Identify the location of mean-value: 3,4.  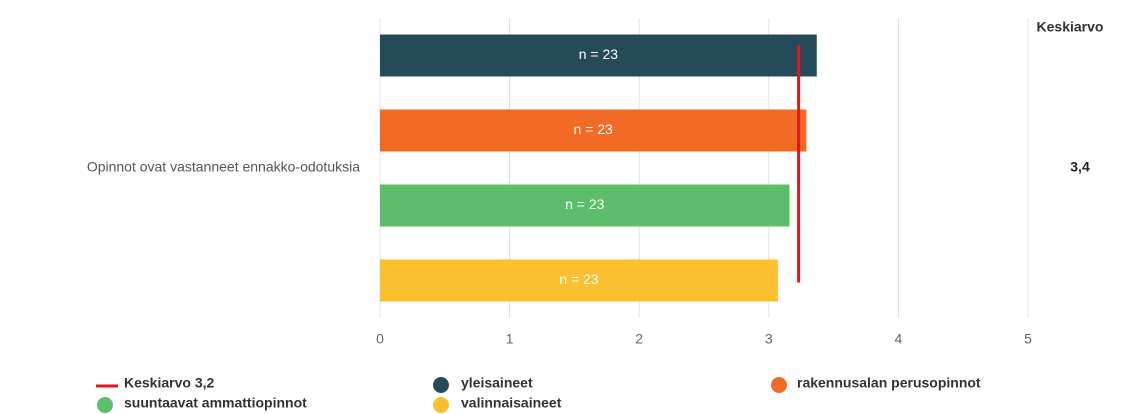
(1080, 167).